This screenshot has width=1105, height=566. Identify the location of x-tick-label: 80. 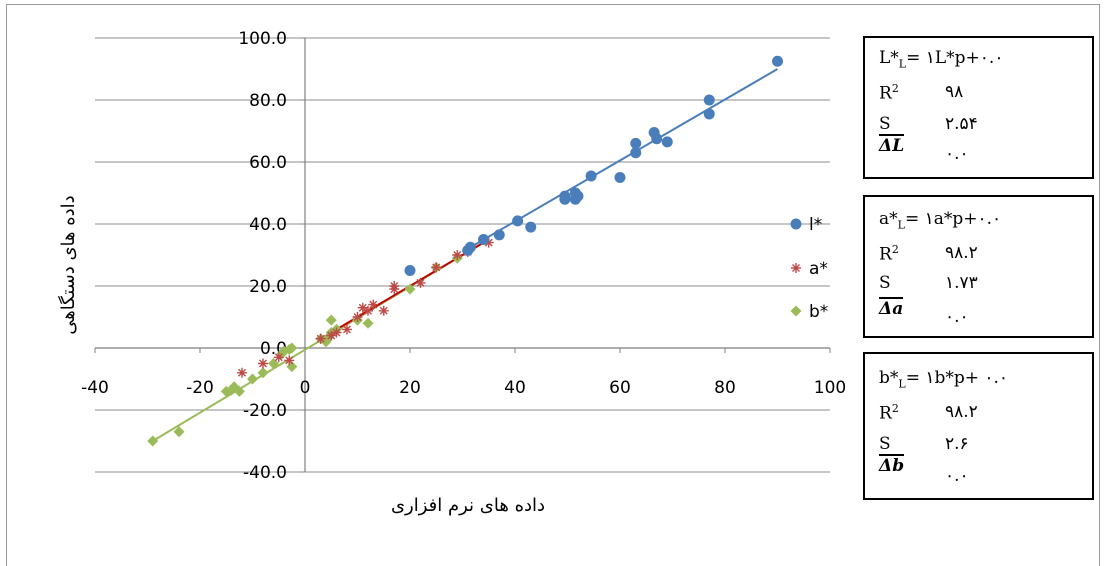
(725, 388).